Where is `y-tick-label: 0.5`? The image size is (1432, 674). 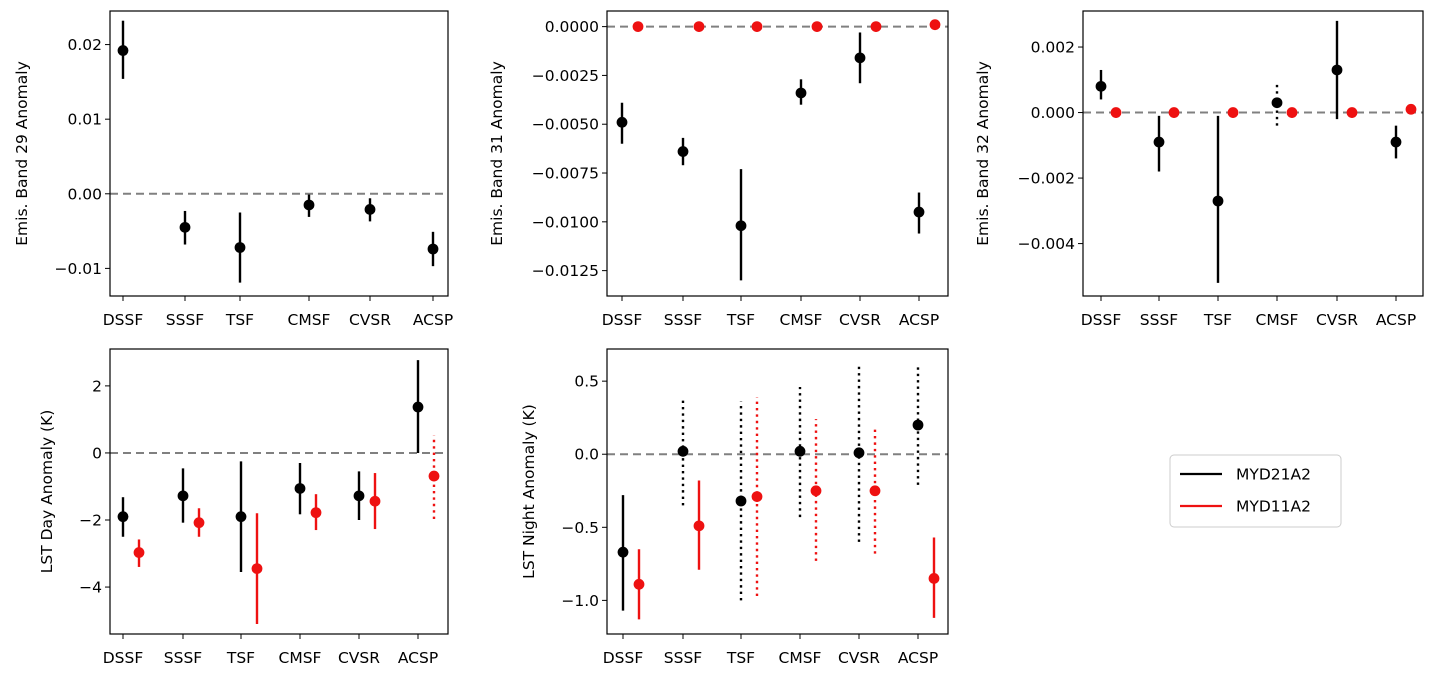 y-tick-label: 0.5 is located at coordinates (586, 382).